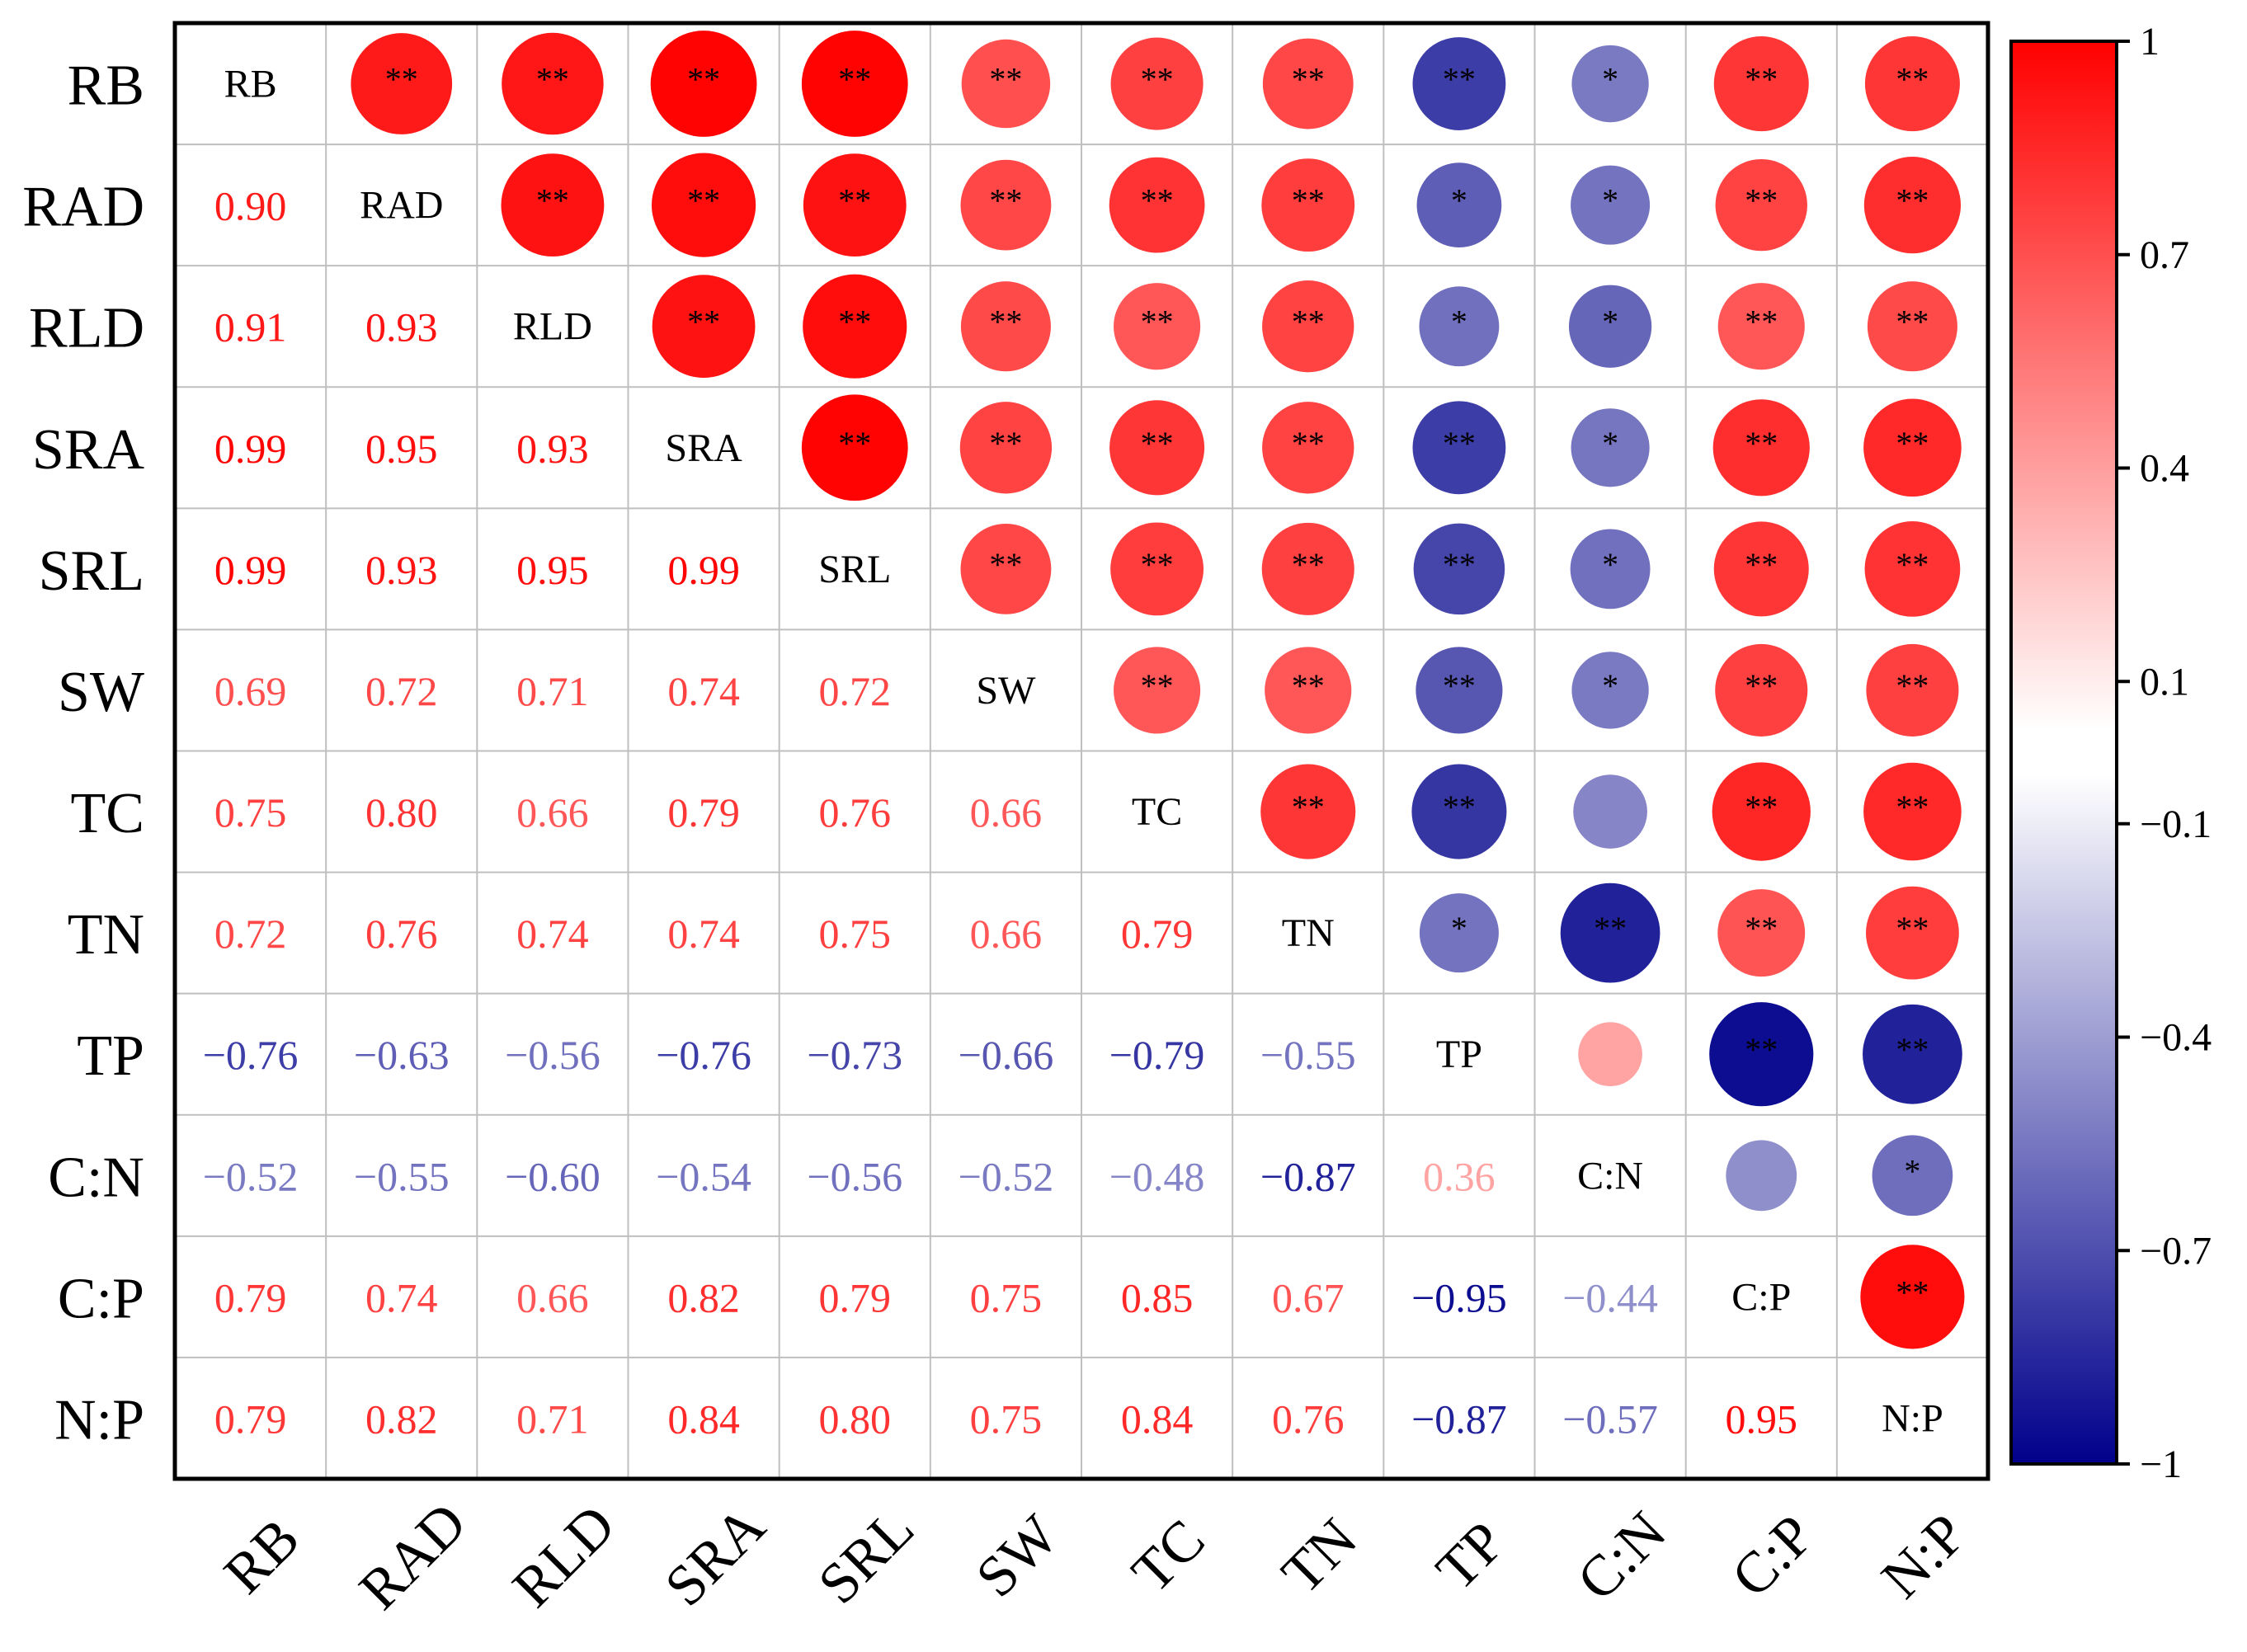 This screenshot has width=2247, height=1652. Describe the element at coordinates (88, 450) in the screenshot. I see `row-label: SRA` at that location.